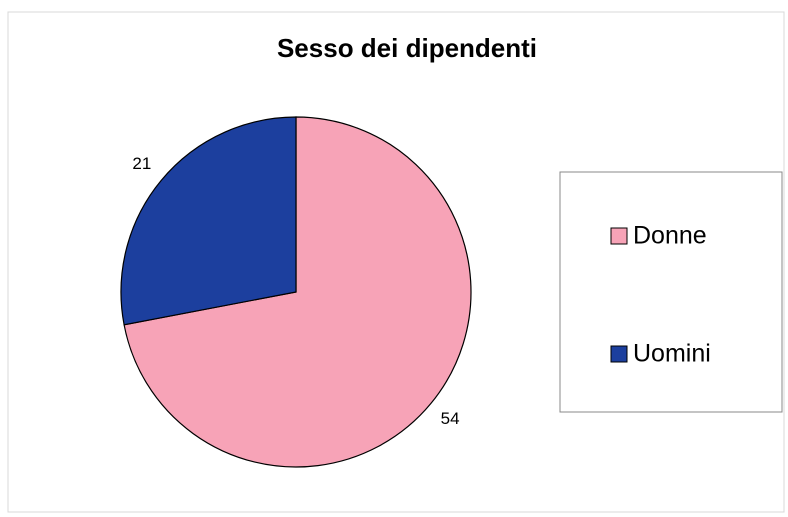  Describe the element at coordinates (407, 48) in the screenshot. I see `chart-title: Sesso dei dipendenti` at that location.